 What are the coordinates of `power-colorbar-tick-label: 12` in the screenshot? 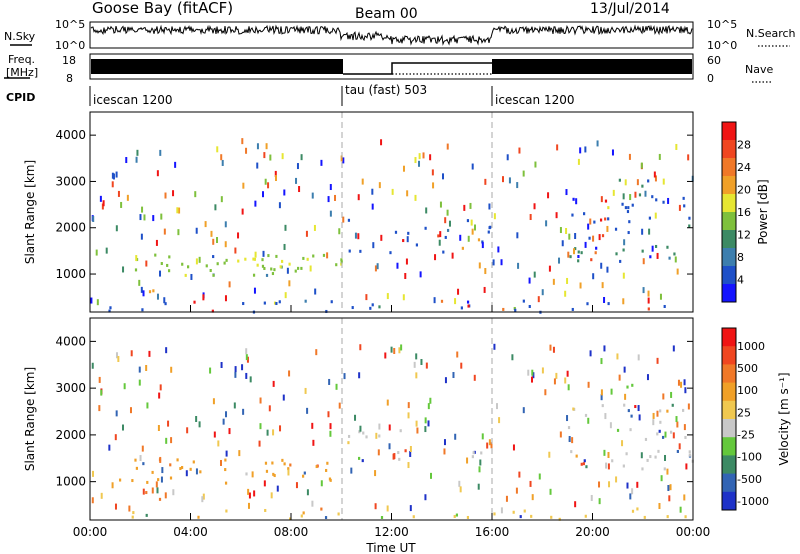 It's located at (744, 235).